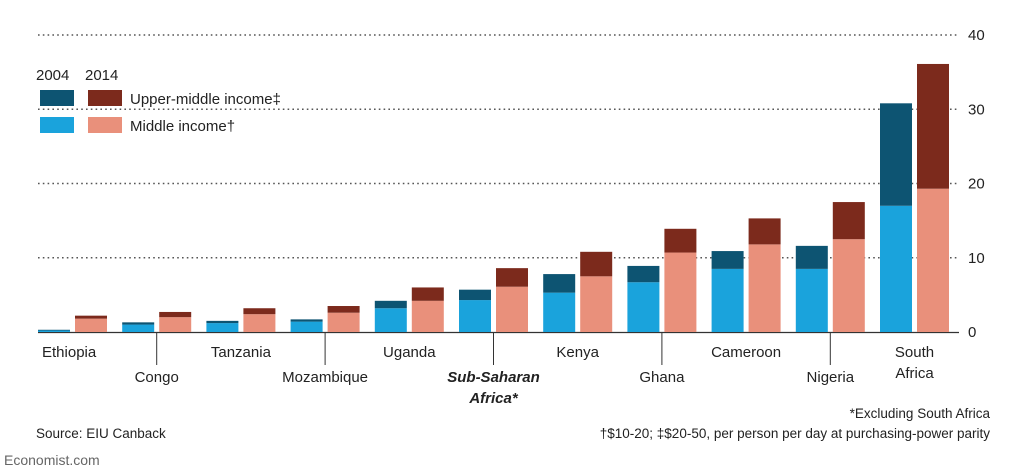 Image resolution: width=1024 pixels, height=474 pixels. I want to click on legend-label-upper-middle-income: Upper-middle income‡, so click(205, 99).